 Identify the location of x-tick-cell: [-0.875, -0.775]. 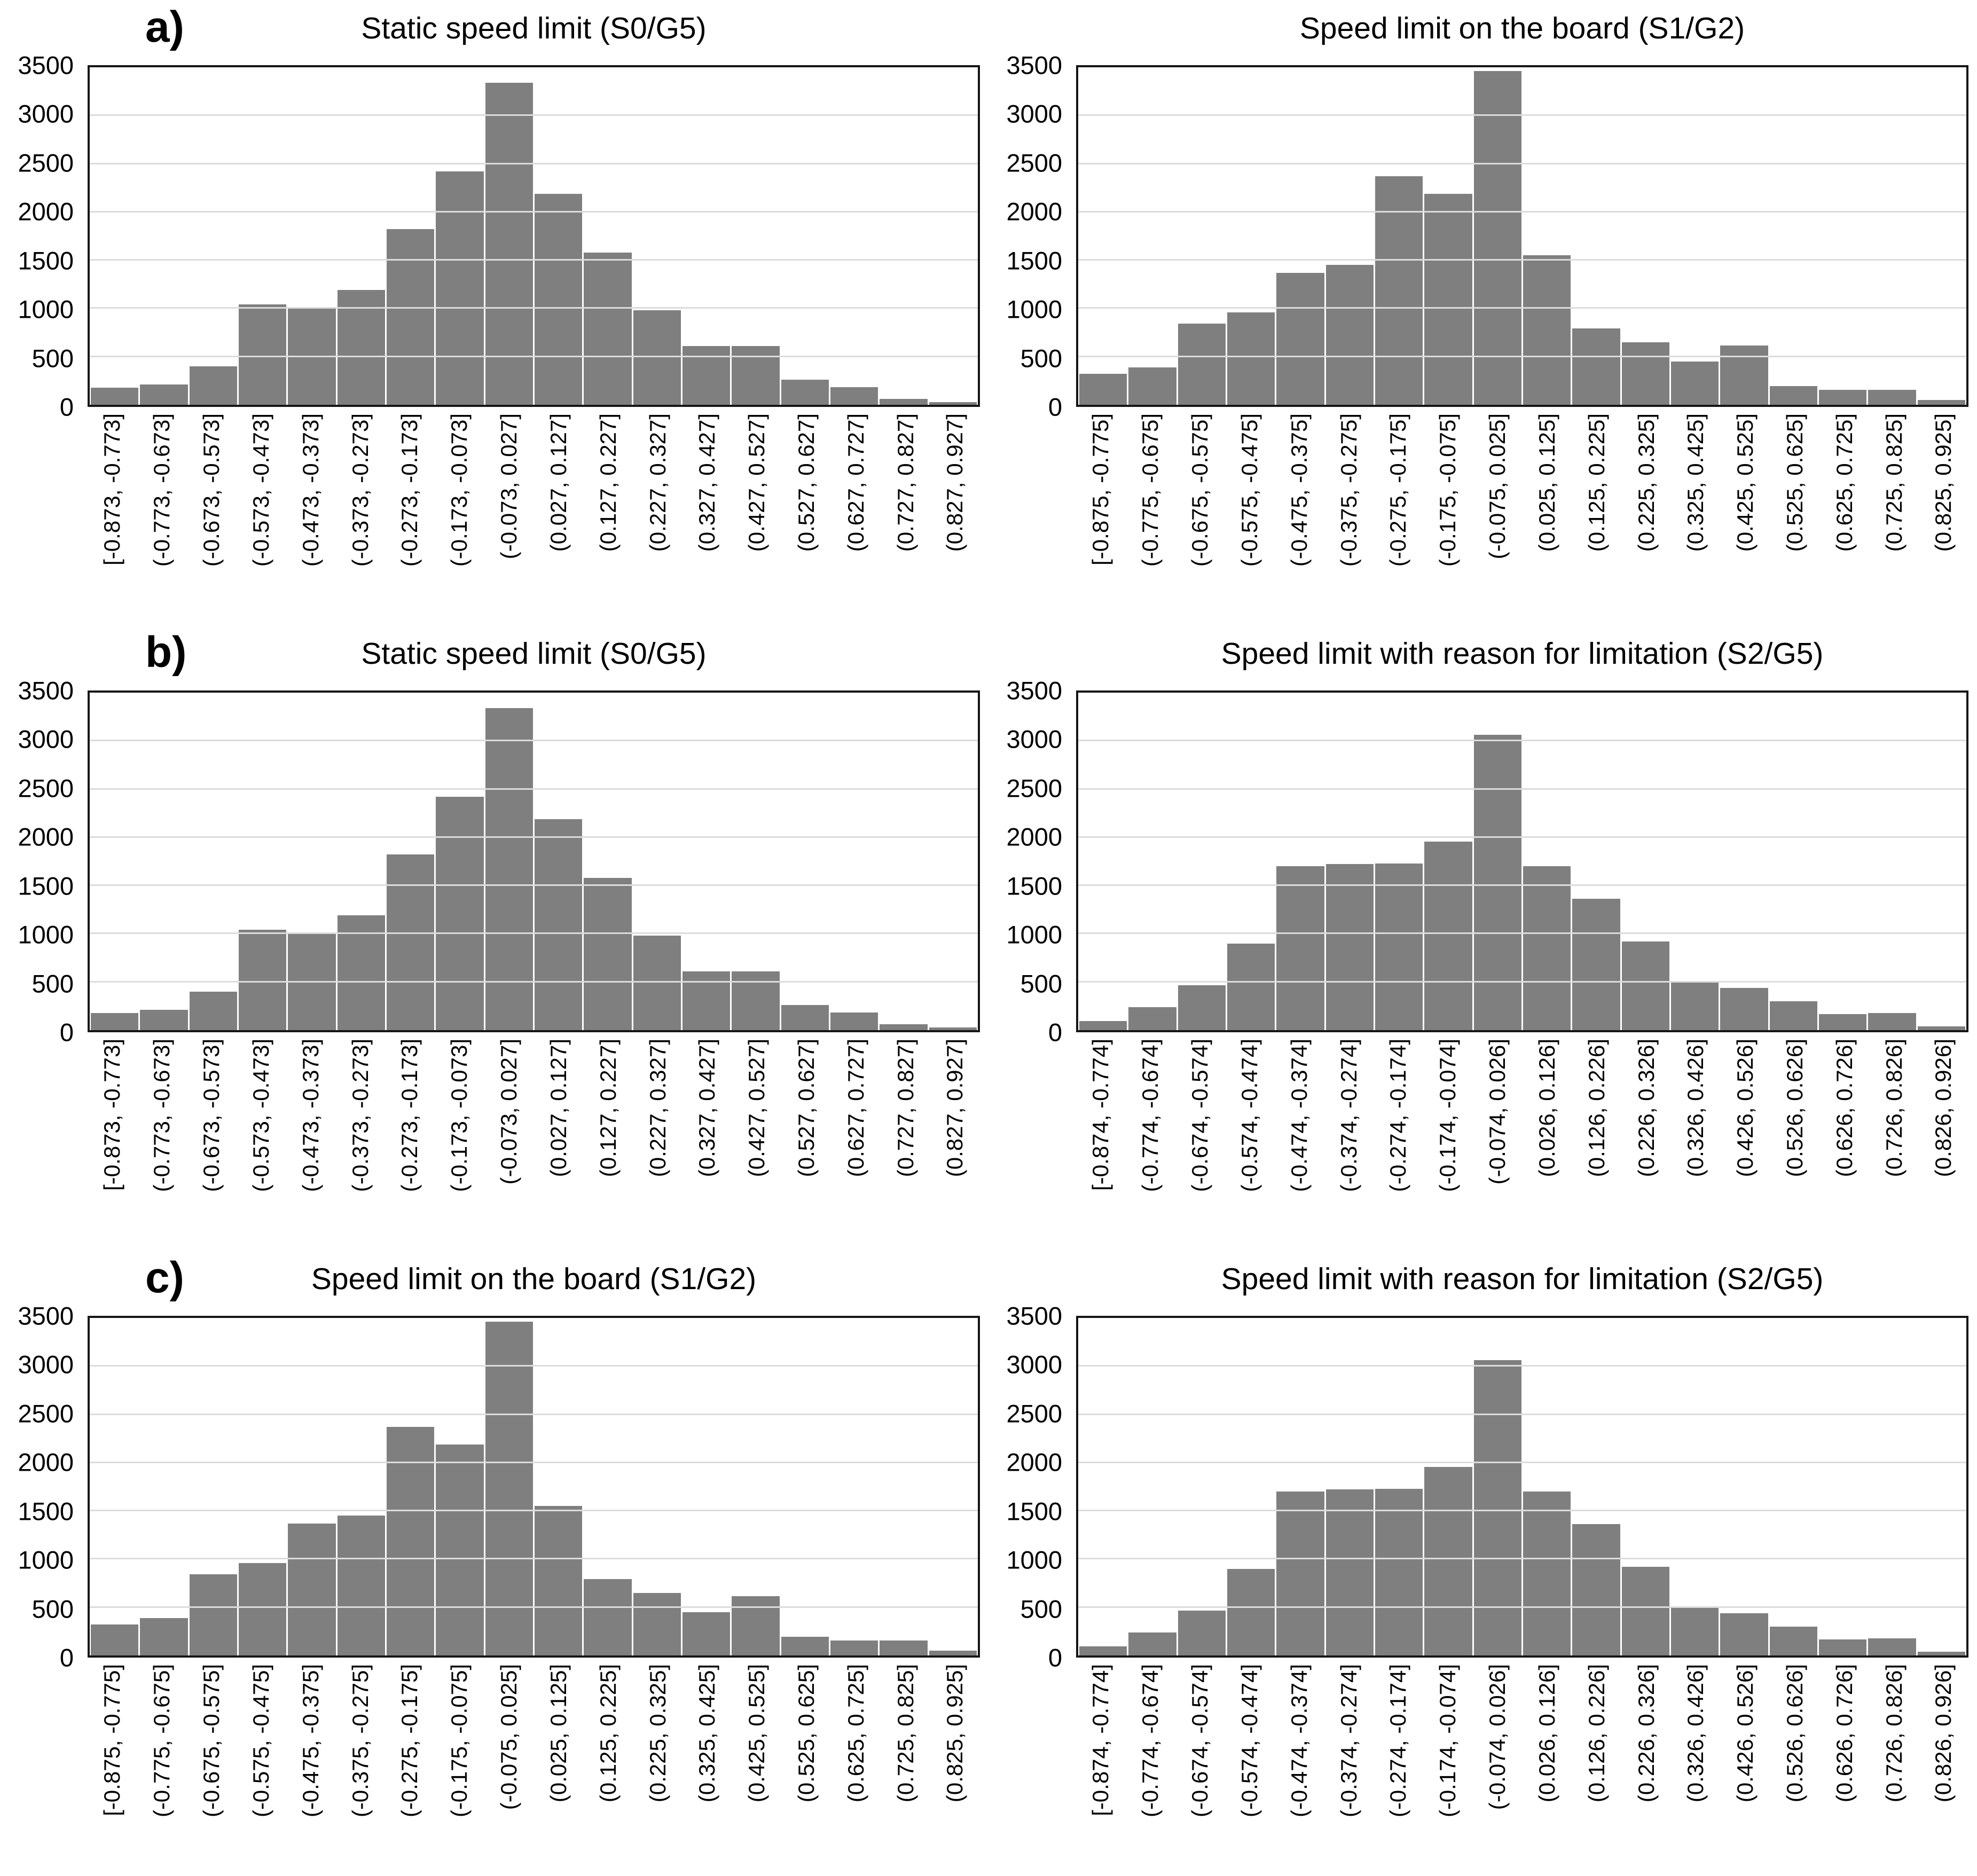
(113, 1756).